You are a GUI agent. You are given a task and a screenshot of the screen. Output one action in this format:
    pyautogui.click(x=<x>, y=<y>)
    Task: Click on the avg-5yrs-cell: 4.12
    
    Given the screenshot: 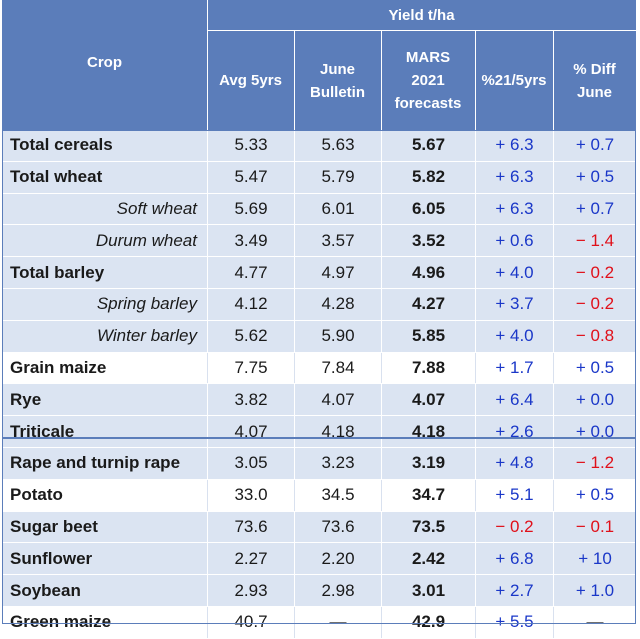 What is the action you would take?
    pyautogui.click(x=250, y=304)
    